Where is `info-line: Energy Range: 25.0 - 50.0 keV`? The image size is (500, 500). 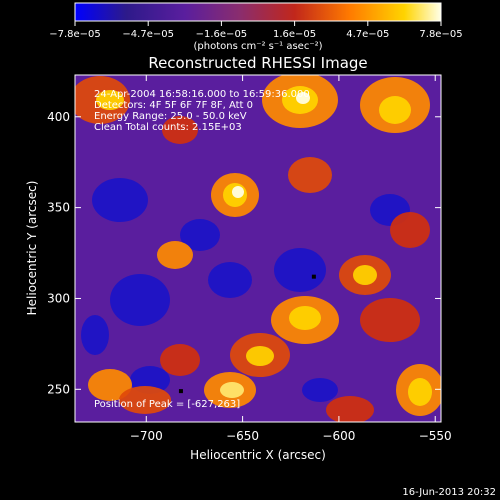
info-line: Energy Range: 25.0 - 50.0 keV is located at coordinates (170, 116).